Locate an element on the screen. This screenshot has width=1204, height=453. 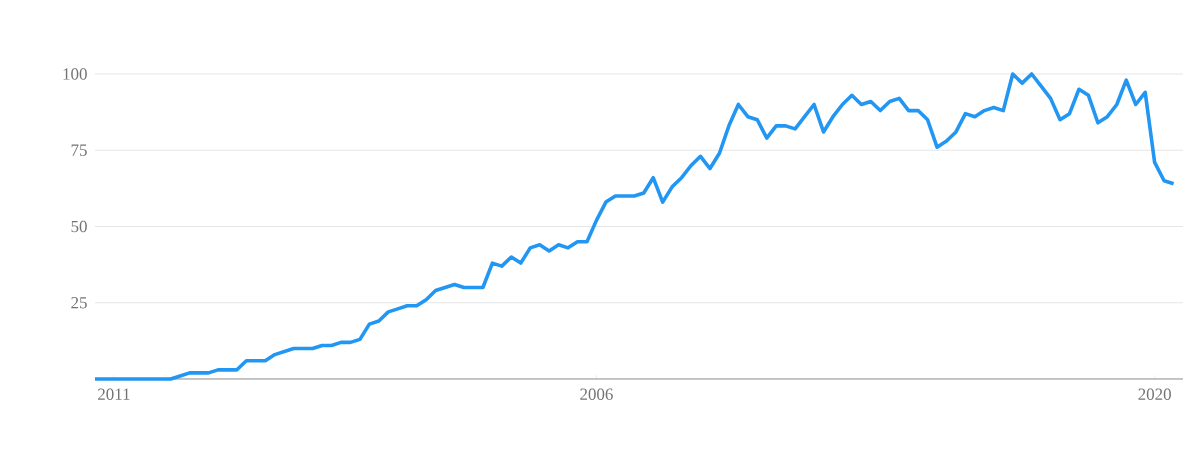
x-tick-label: 2020 is located at coordinates (1154, 394).